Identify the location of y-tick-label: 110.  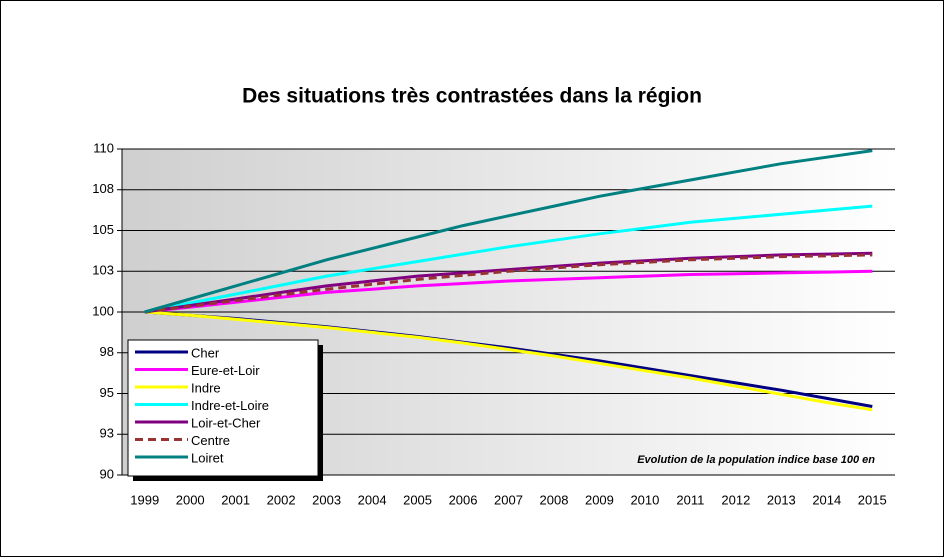
(103, 147).